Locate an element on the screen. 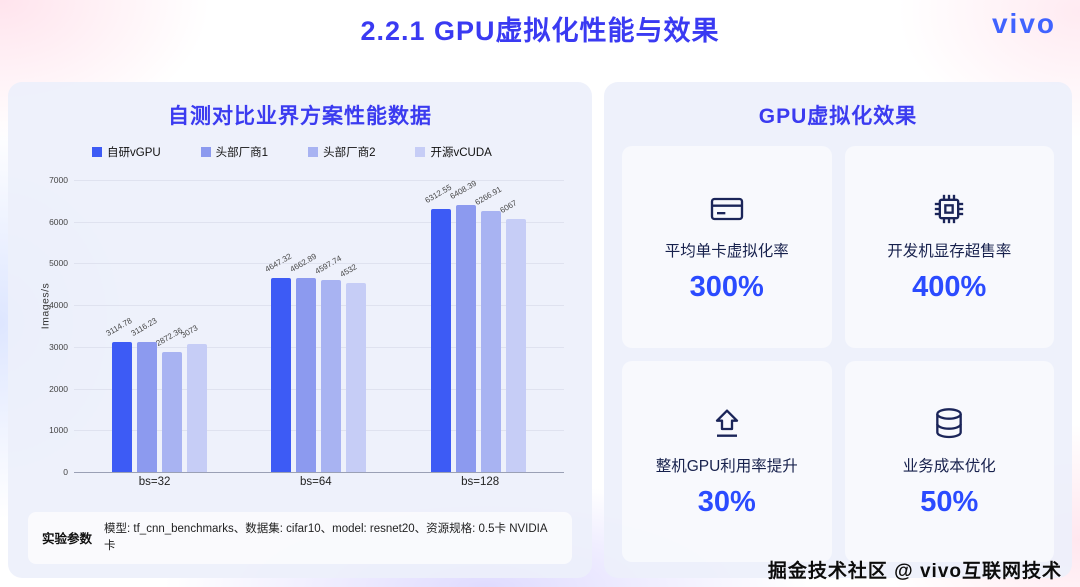  watermark: 掘金技术社区 @ vivo互联网技术 is located at coordinates (914, 571).